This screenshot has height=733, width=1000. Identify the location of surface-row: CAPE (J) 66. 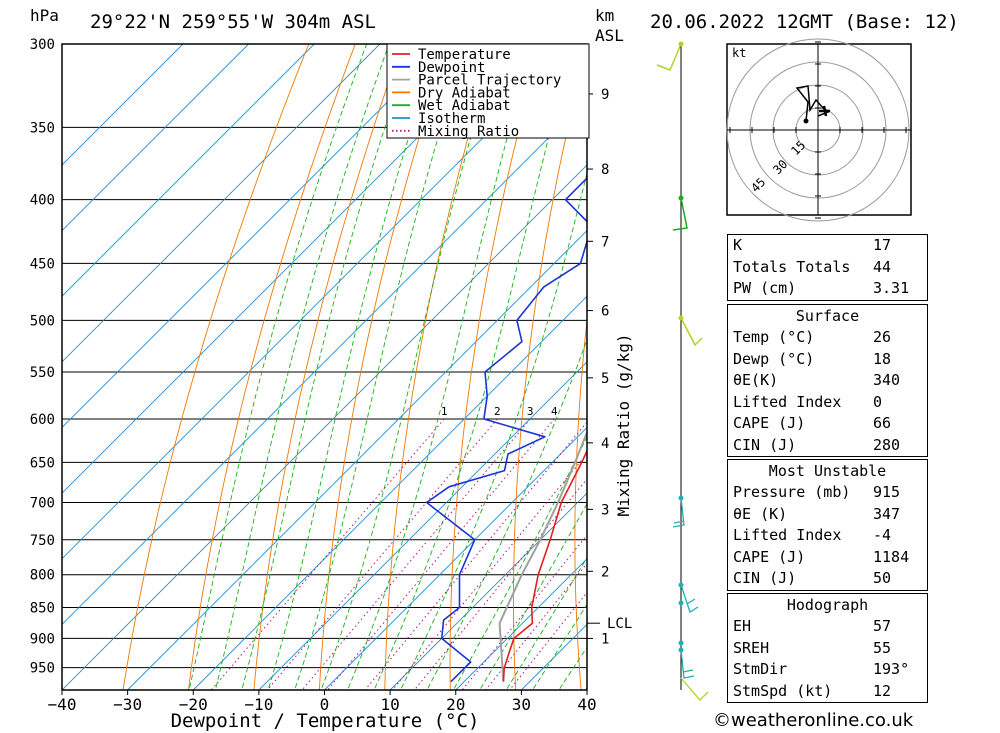
(812, 423).